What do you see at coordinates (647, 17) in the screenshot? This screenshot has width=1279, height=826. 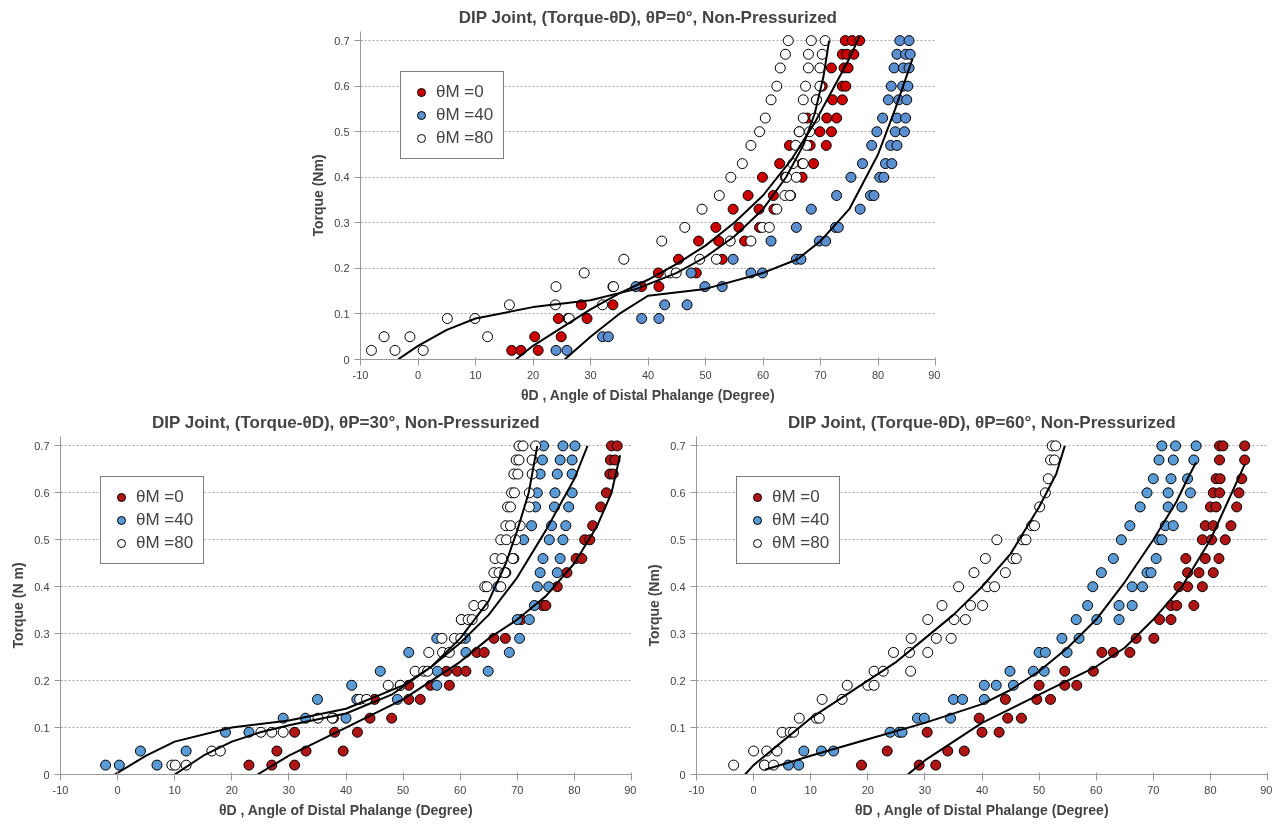 I see `chart-title: DIP Joint, (Torque-θD), θP=0°, Non-Pressurized` at bounding box center [647, 17].